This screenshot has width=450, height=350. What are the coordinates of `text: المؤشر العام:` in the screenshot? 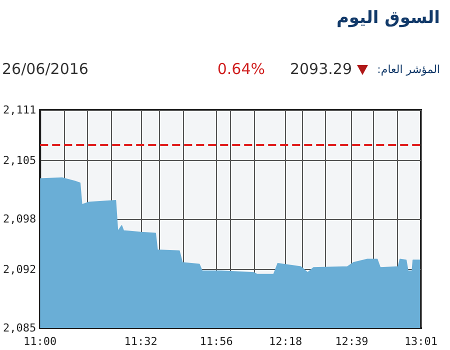 It's located at (408, 69).